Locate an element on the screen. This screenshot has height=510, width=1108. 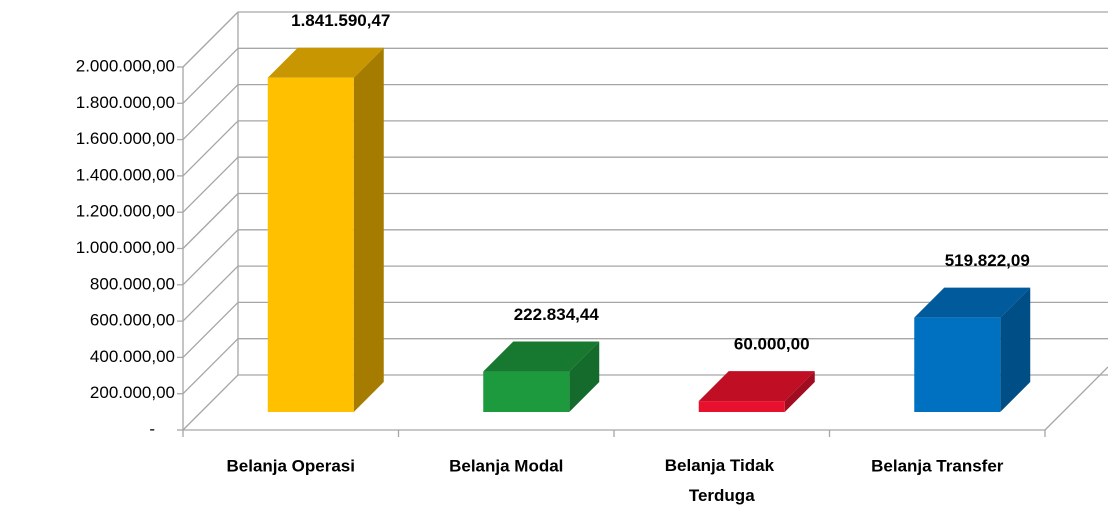
y-tick-label: - is located at coordinates (152, 428).